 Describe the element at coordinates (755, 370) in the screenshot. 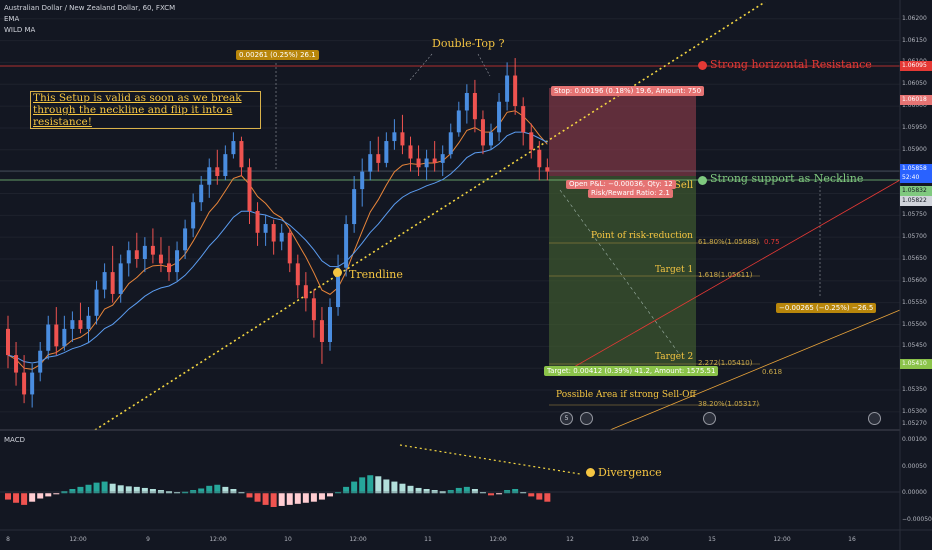

I see `channel-orange-line` at that location.